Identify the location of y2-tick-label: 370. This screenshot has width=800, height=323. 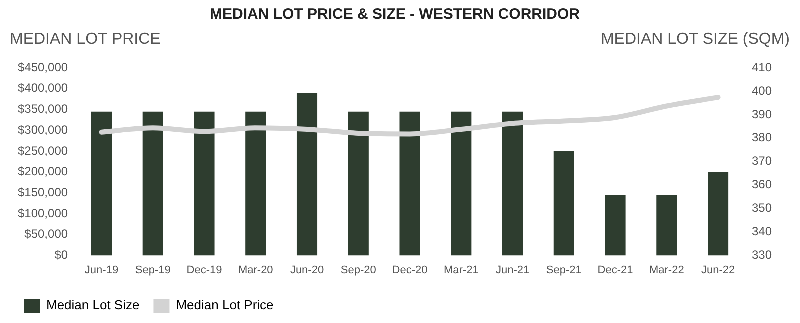
(762, 161).